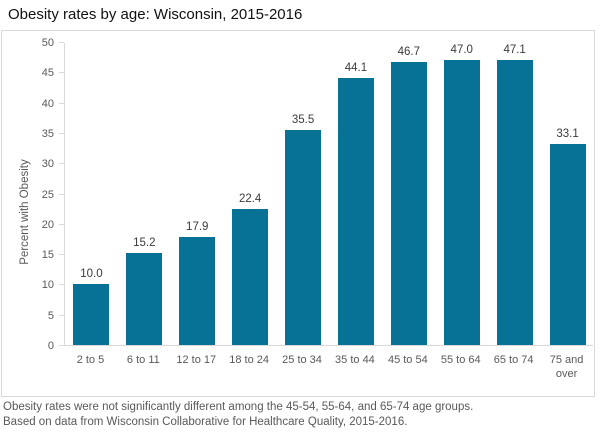 The width and height of the screenshot is (600, 432). Describe the element at coordinates (461, 50) in the screenshot. I see `bar-value-label: 47.0` at that location.